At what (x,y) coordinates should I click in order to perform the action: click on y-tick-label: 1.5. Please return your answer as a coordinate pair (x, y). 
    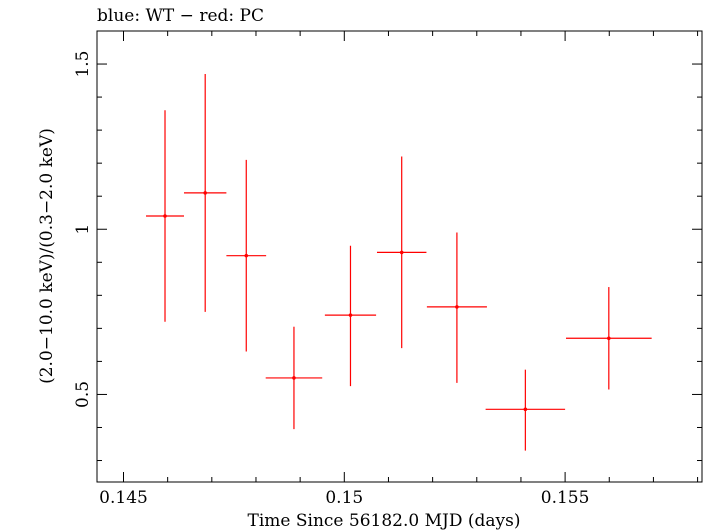
    Looking at the image, I should click on (83, 64).